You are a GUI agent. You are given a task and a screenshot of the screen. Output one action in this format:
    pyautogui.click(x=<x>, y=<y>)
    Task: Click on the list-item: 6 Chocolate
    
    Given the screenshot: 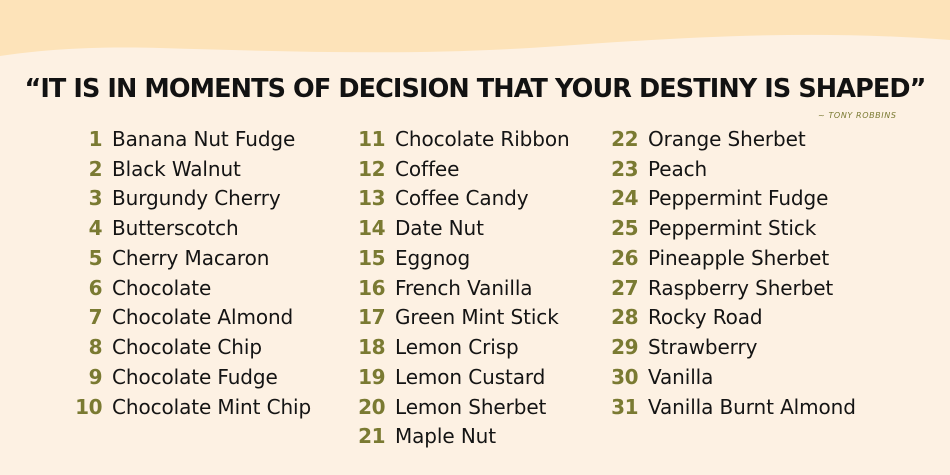 What is the action you would take?
    pyautogui.click(x=190, y=288)
    